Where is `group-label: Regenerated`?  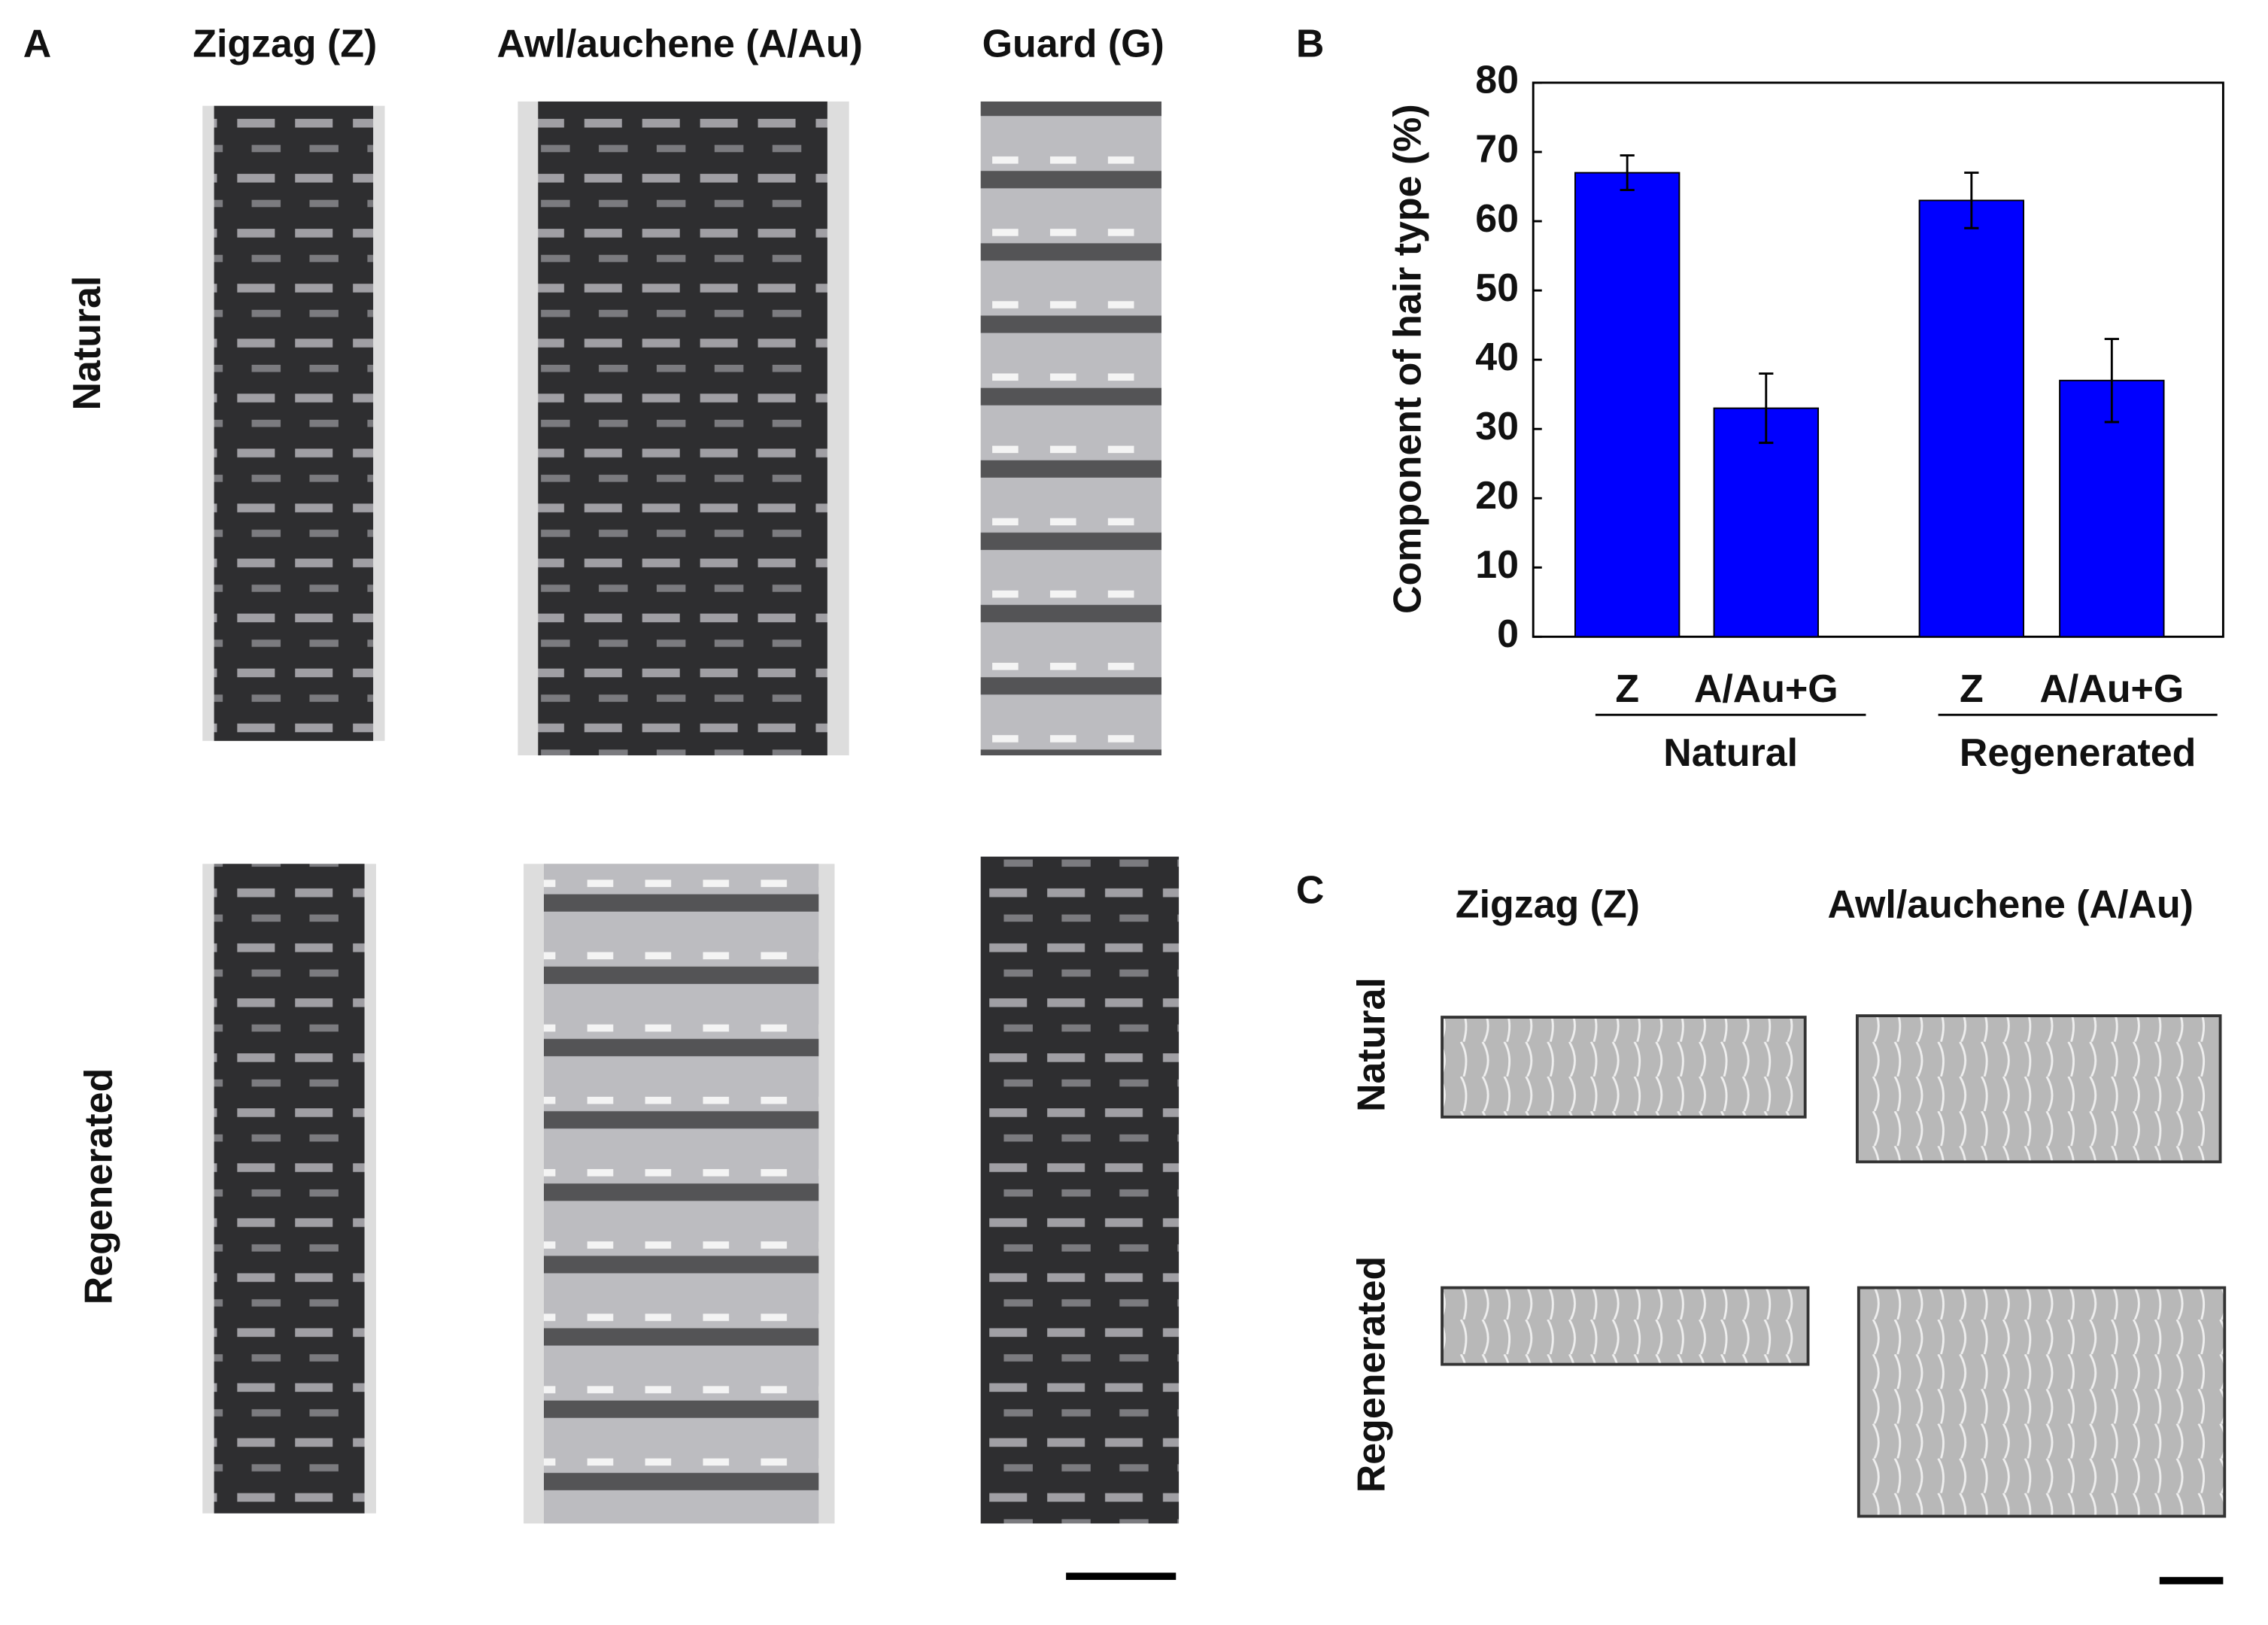
group-label: Regenerated is located at coordinates (2078, 753).